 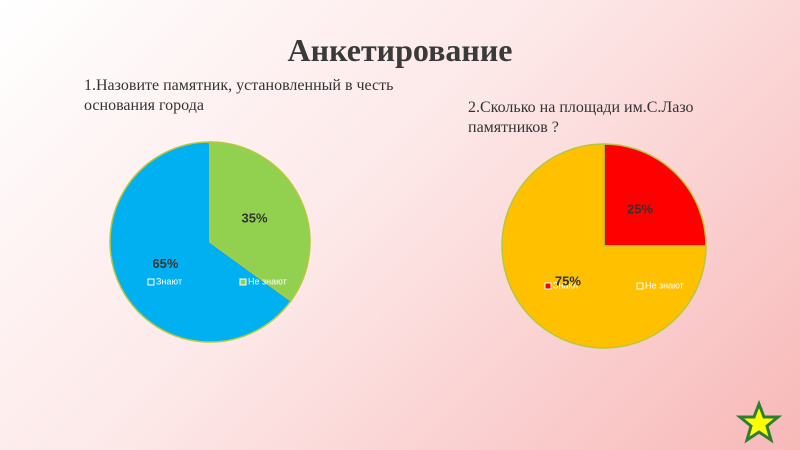 What do you see at coordinates (759, 421) in the screenshot?
I see `star-button` at bounding box center [759, 421].